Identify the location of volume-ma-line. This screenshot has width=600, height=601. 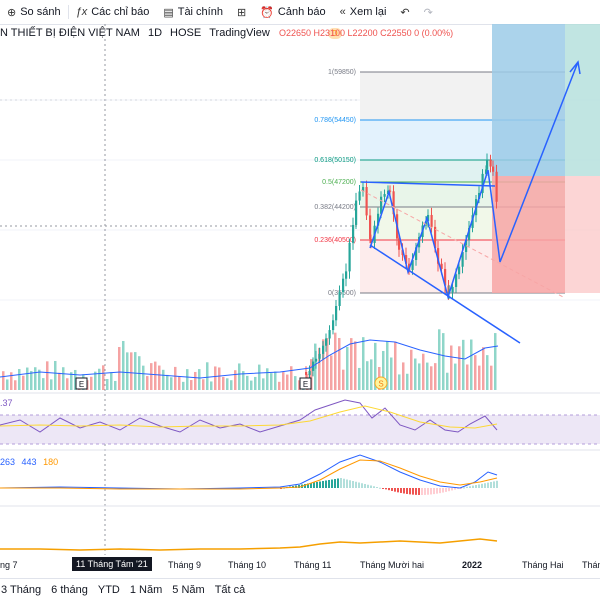
(249, 359).